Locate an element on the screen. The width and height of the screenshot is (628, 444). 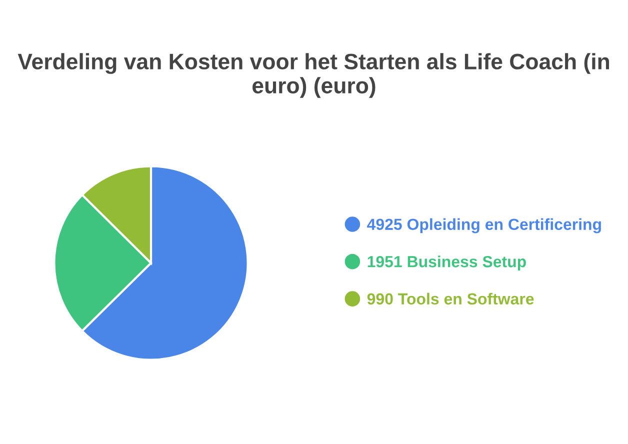
legend-label: 990 Tools en Software is located at coordinates (450, 298).